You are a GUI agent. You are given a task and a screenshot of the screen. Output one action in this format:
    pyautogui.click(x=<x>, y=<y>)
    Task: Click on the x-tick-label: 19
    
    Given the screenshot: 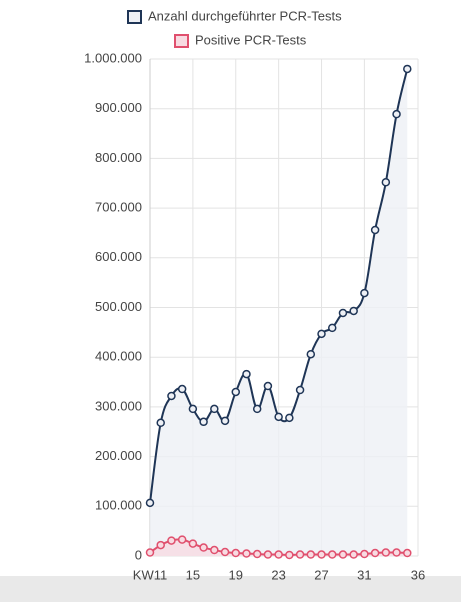 What is the action you would take?
    pyautogui.click(x=236, y=574)
    